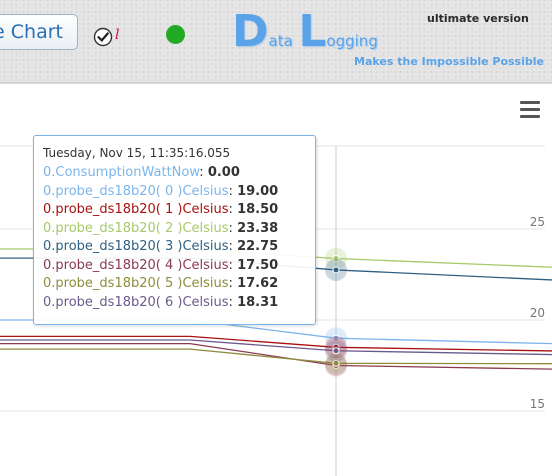  I want to click on tooltip-series-value: 23.38, so click(258, 228).